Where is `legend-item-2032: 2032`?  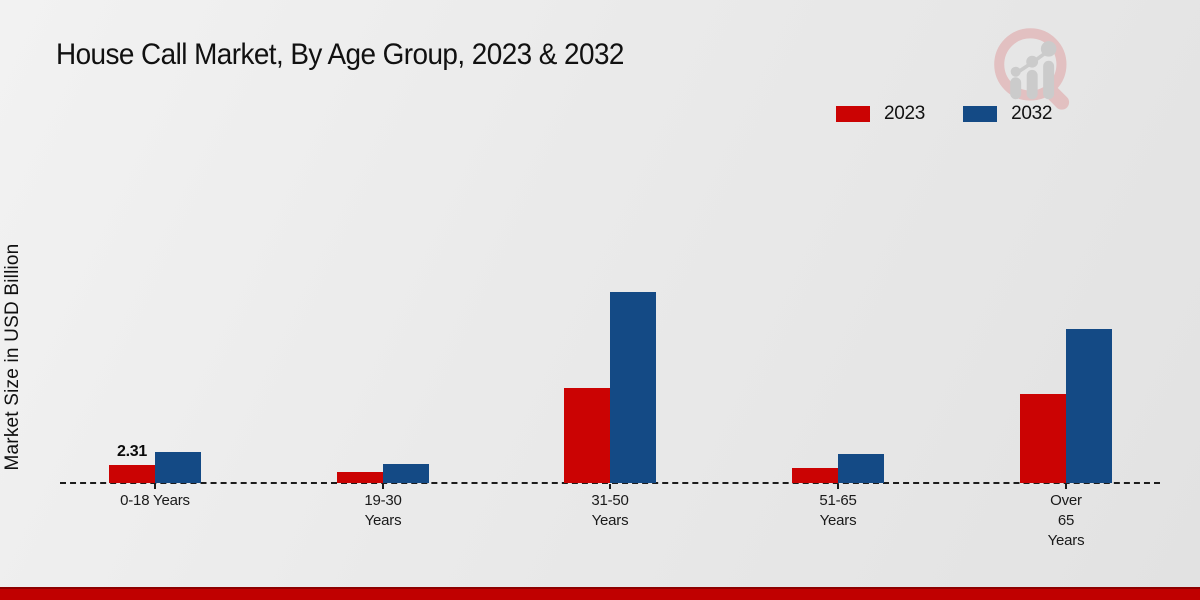 legend-item-2032: 2032 is located at coordinates (1007, 114).